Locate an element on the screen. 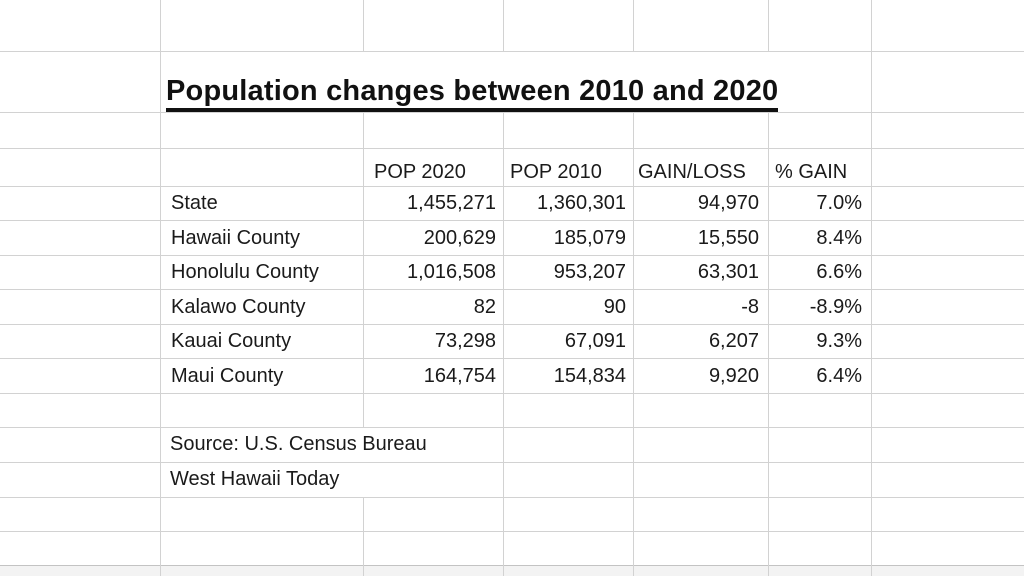 The width and height of the screenshot is (1024, 576). cell-row-label: Maui County is located at coordinates (227, 376).